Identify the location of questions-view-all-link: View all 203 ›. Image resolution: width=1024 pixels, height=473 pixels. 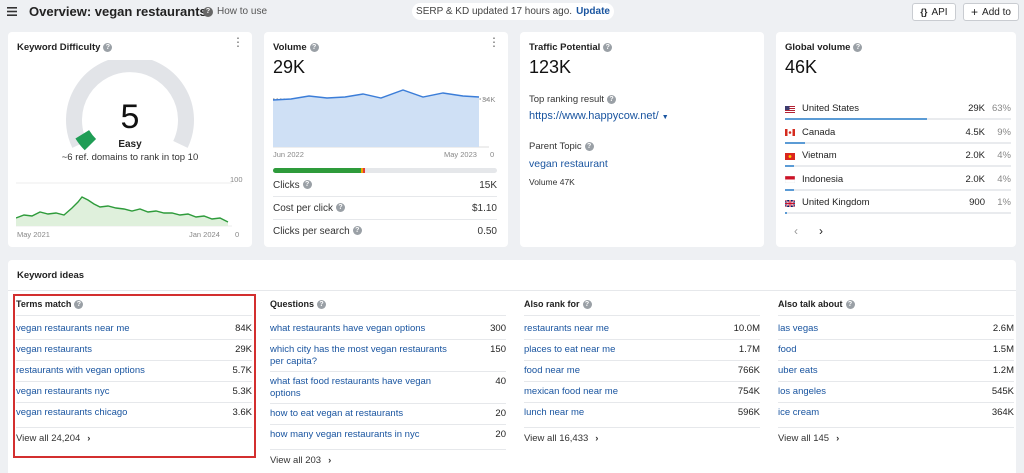
(300, 460).